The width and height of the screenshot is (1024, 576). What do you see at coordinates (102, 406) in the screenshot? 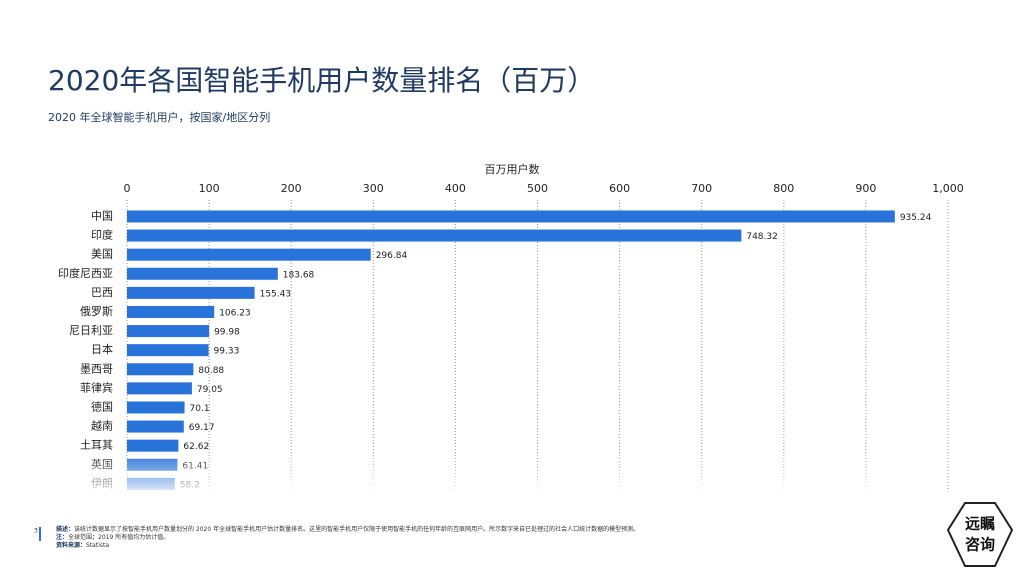
I see `y-tick-label: 德国` at bounding box center [102, 406].